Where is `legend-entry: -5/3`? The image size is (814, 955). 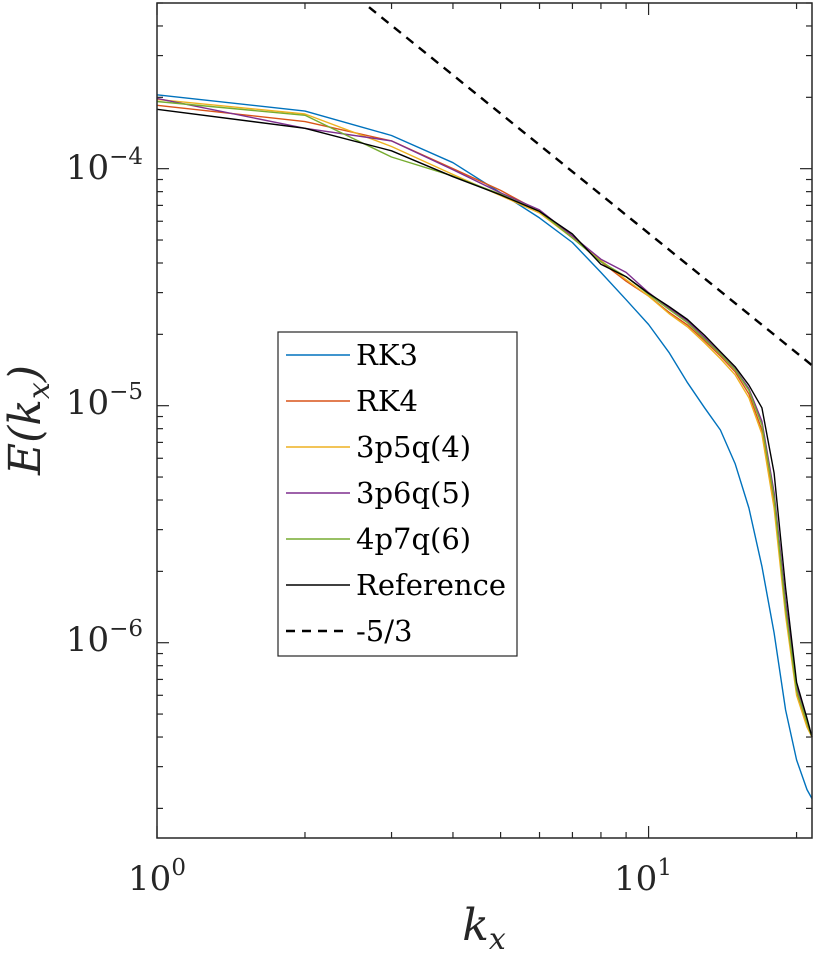
legend-entry: -5/3 is located at coordinates (349, 631).